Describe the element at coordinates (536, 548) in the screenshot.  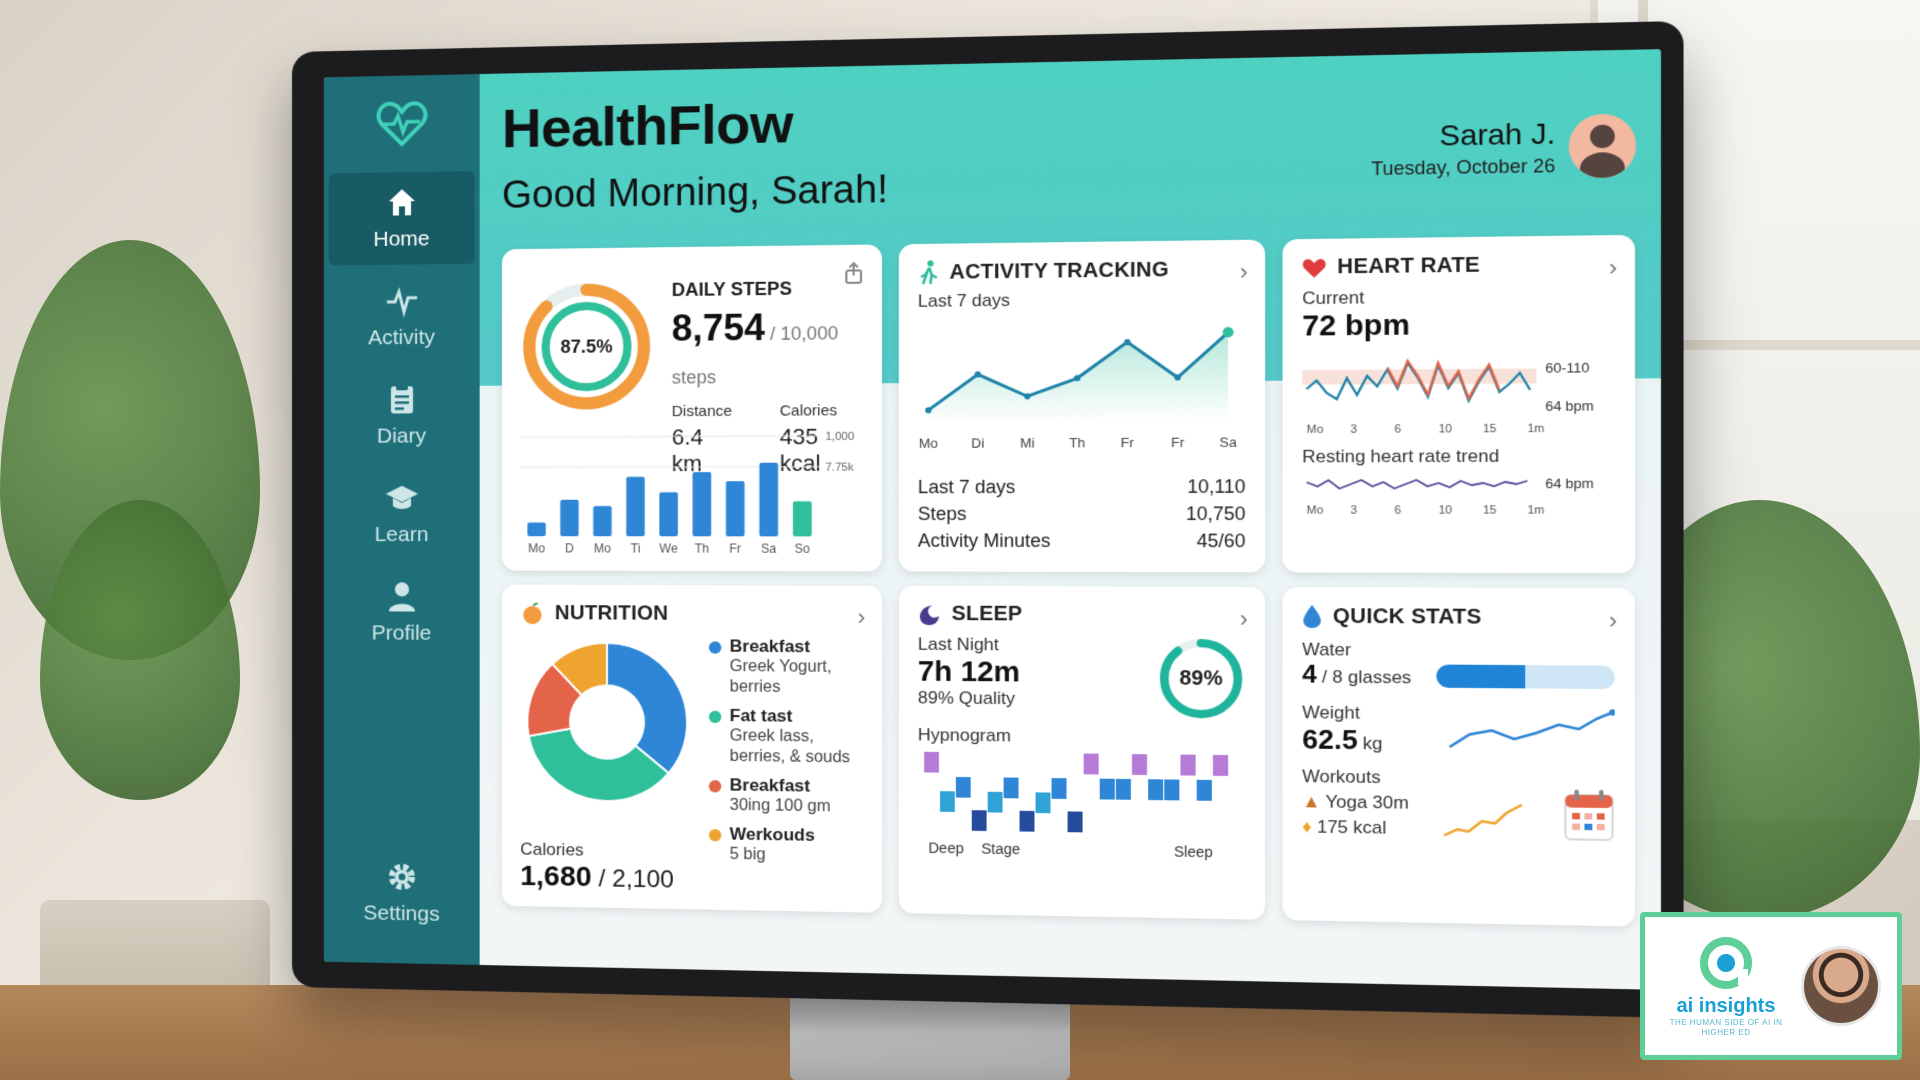
I see `steps-day-label: Mo` at that location.